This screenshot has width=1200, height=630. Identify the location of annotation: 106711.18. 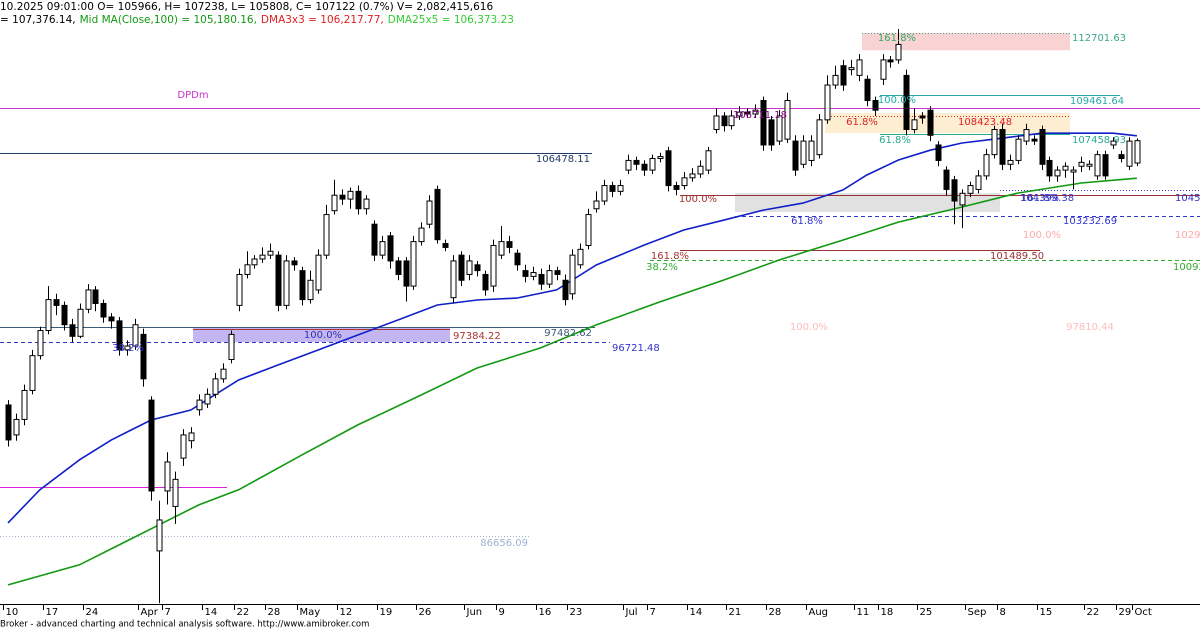
(760, 115).